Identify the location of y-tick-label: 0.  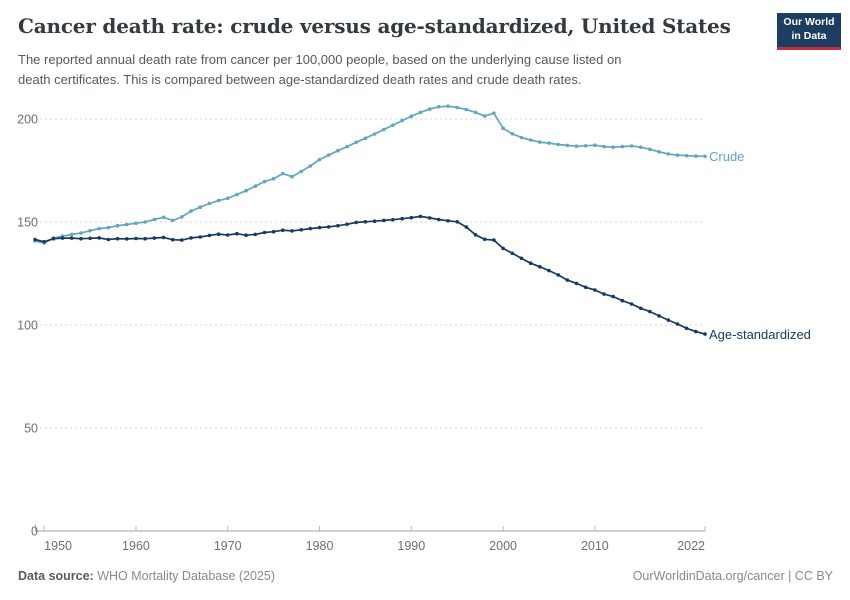
(34, 532).